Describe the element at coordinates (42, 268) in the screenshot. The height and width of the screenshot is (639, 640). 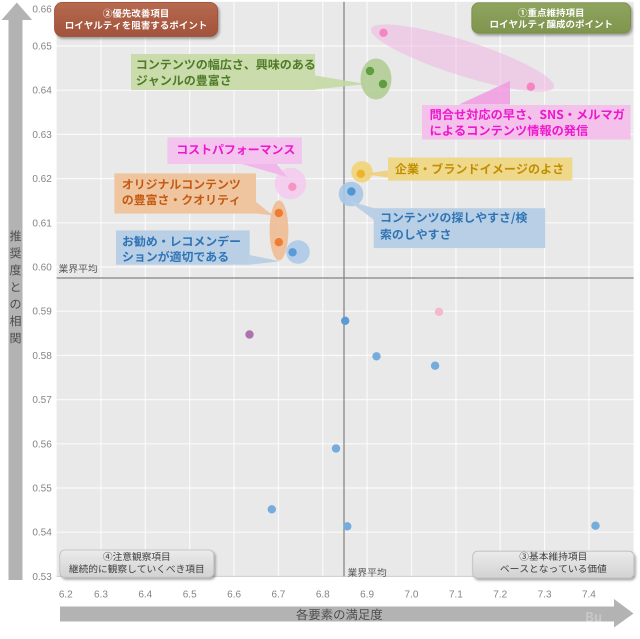
I see `svg-text: 0.60` at that location.